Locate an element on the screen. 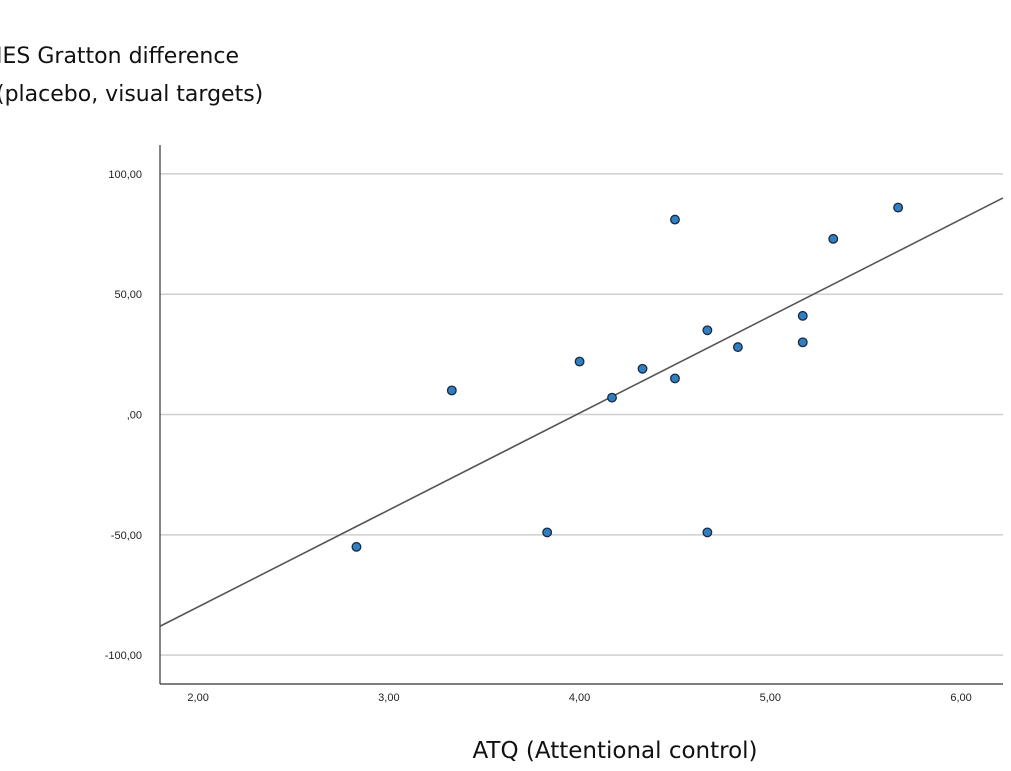 Image resolution: width=1011 pixels, height=771 pixels. x-tick-label: 4,00 is located at coordinates (579, 698).